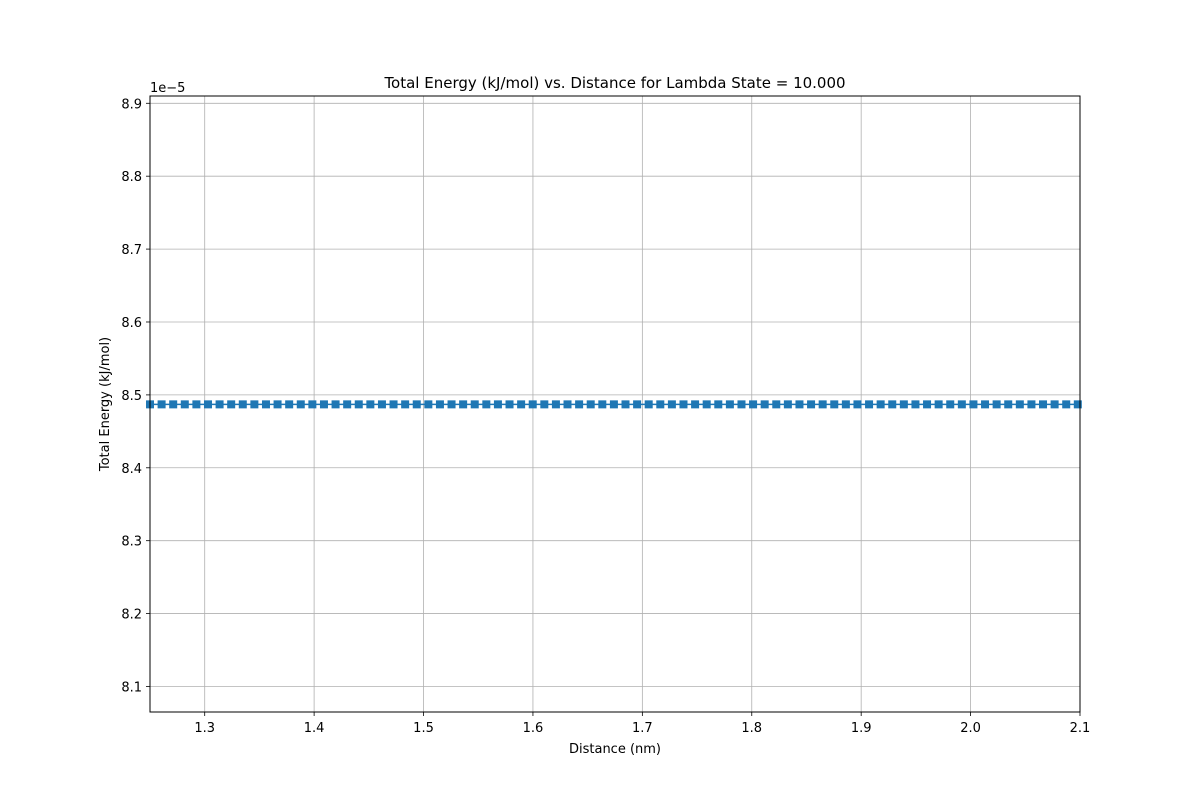 The width and height of the screenshot is (1200, 800). Describe the element at coordinates (131, 177) in the screenshot. I see `y-tick-label: 8.8` at that location.